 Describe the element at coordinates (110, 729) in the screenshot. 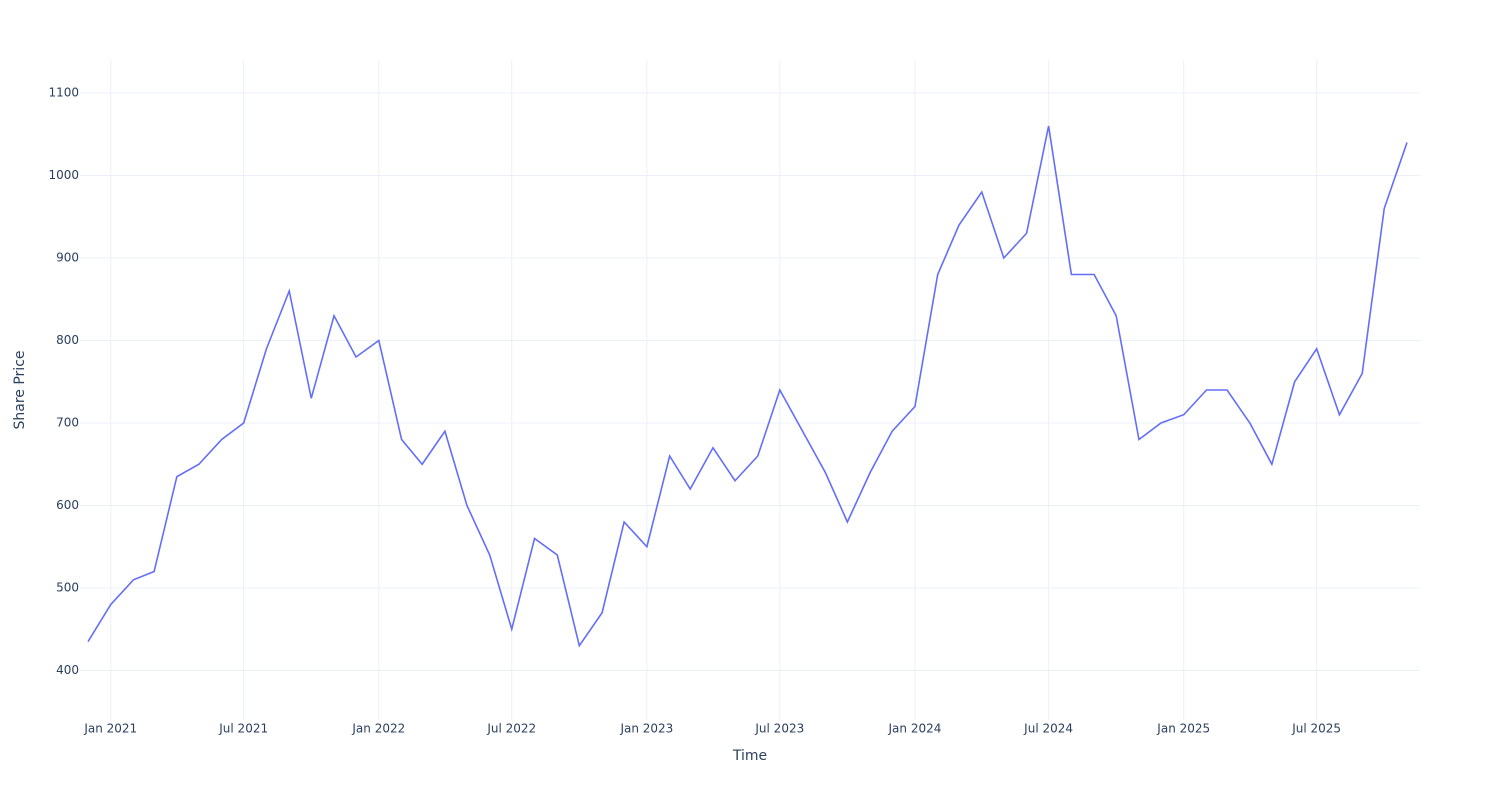

I see `x-tick-label: Jan 2021` at that location.